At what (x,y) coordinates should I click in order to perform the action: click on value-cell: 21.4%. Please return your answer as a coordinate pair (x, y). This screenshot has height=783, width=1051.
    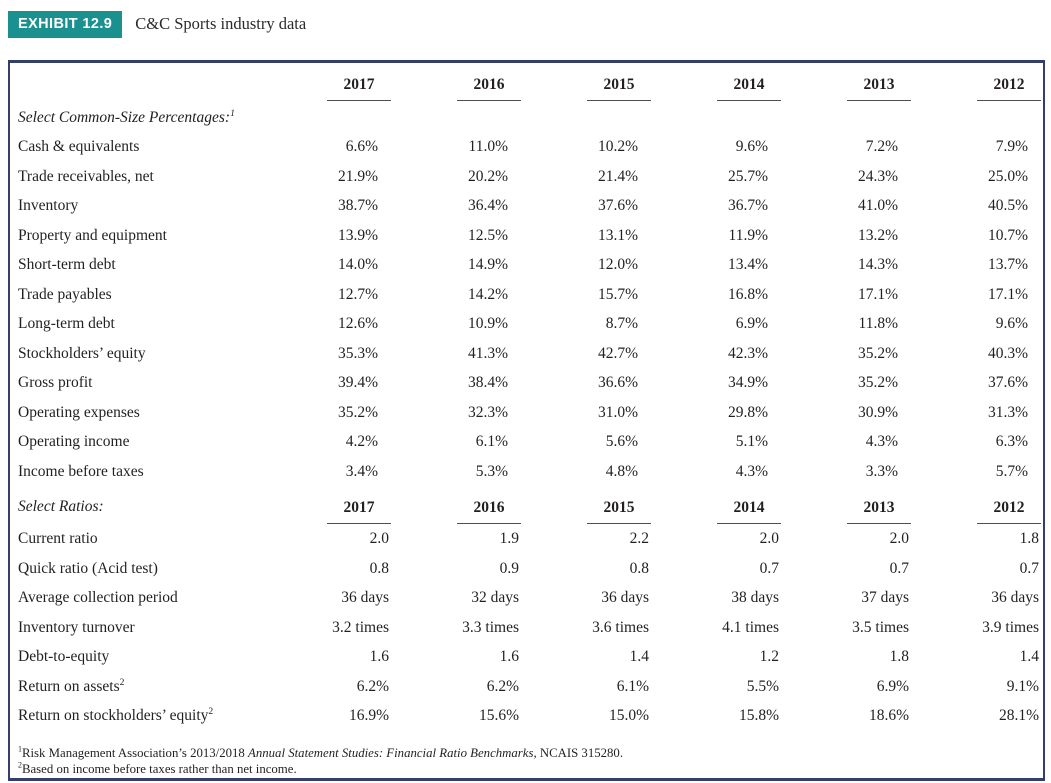
    Looking at the image, I should click on (617, 176).